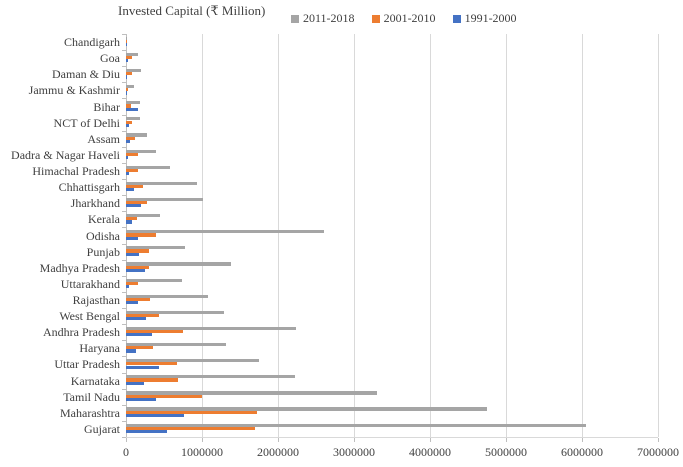  I want to click on bar-2011-2018-andhra-pradesh, so click(211, 328).